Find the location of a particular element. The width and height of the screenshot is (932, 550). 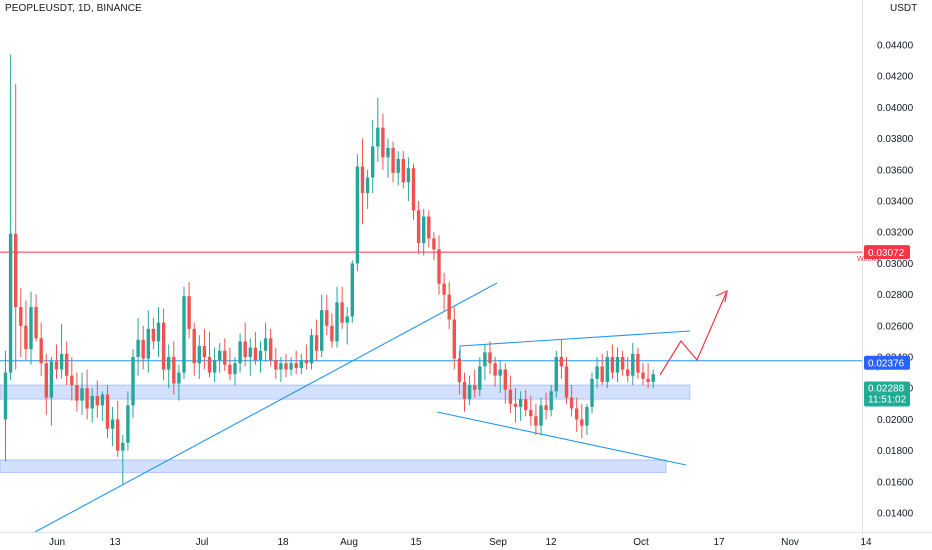

support-zone is located at coordinates (345, 392).